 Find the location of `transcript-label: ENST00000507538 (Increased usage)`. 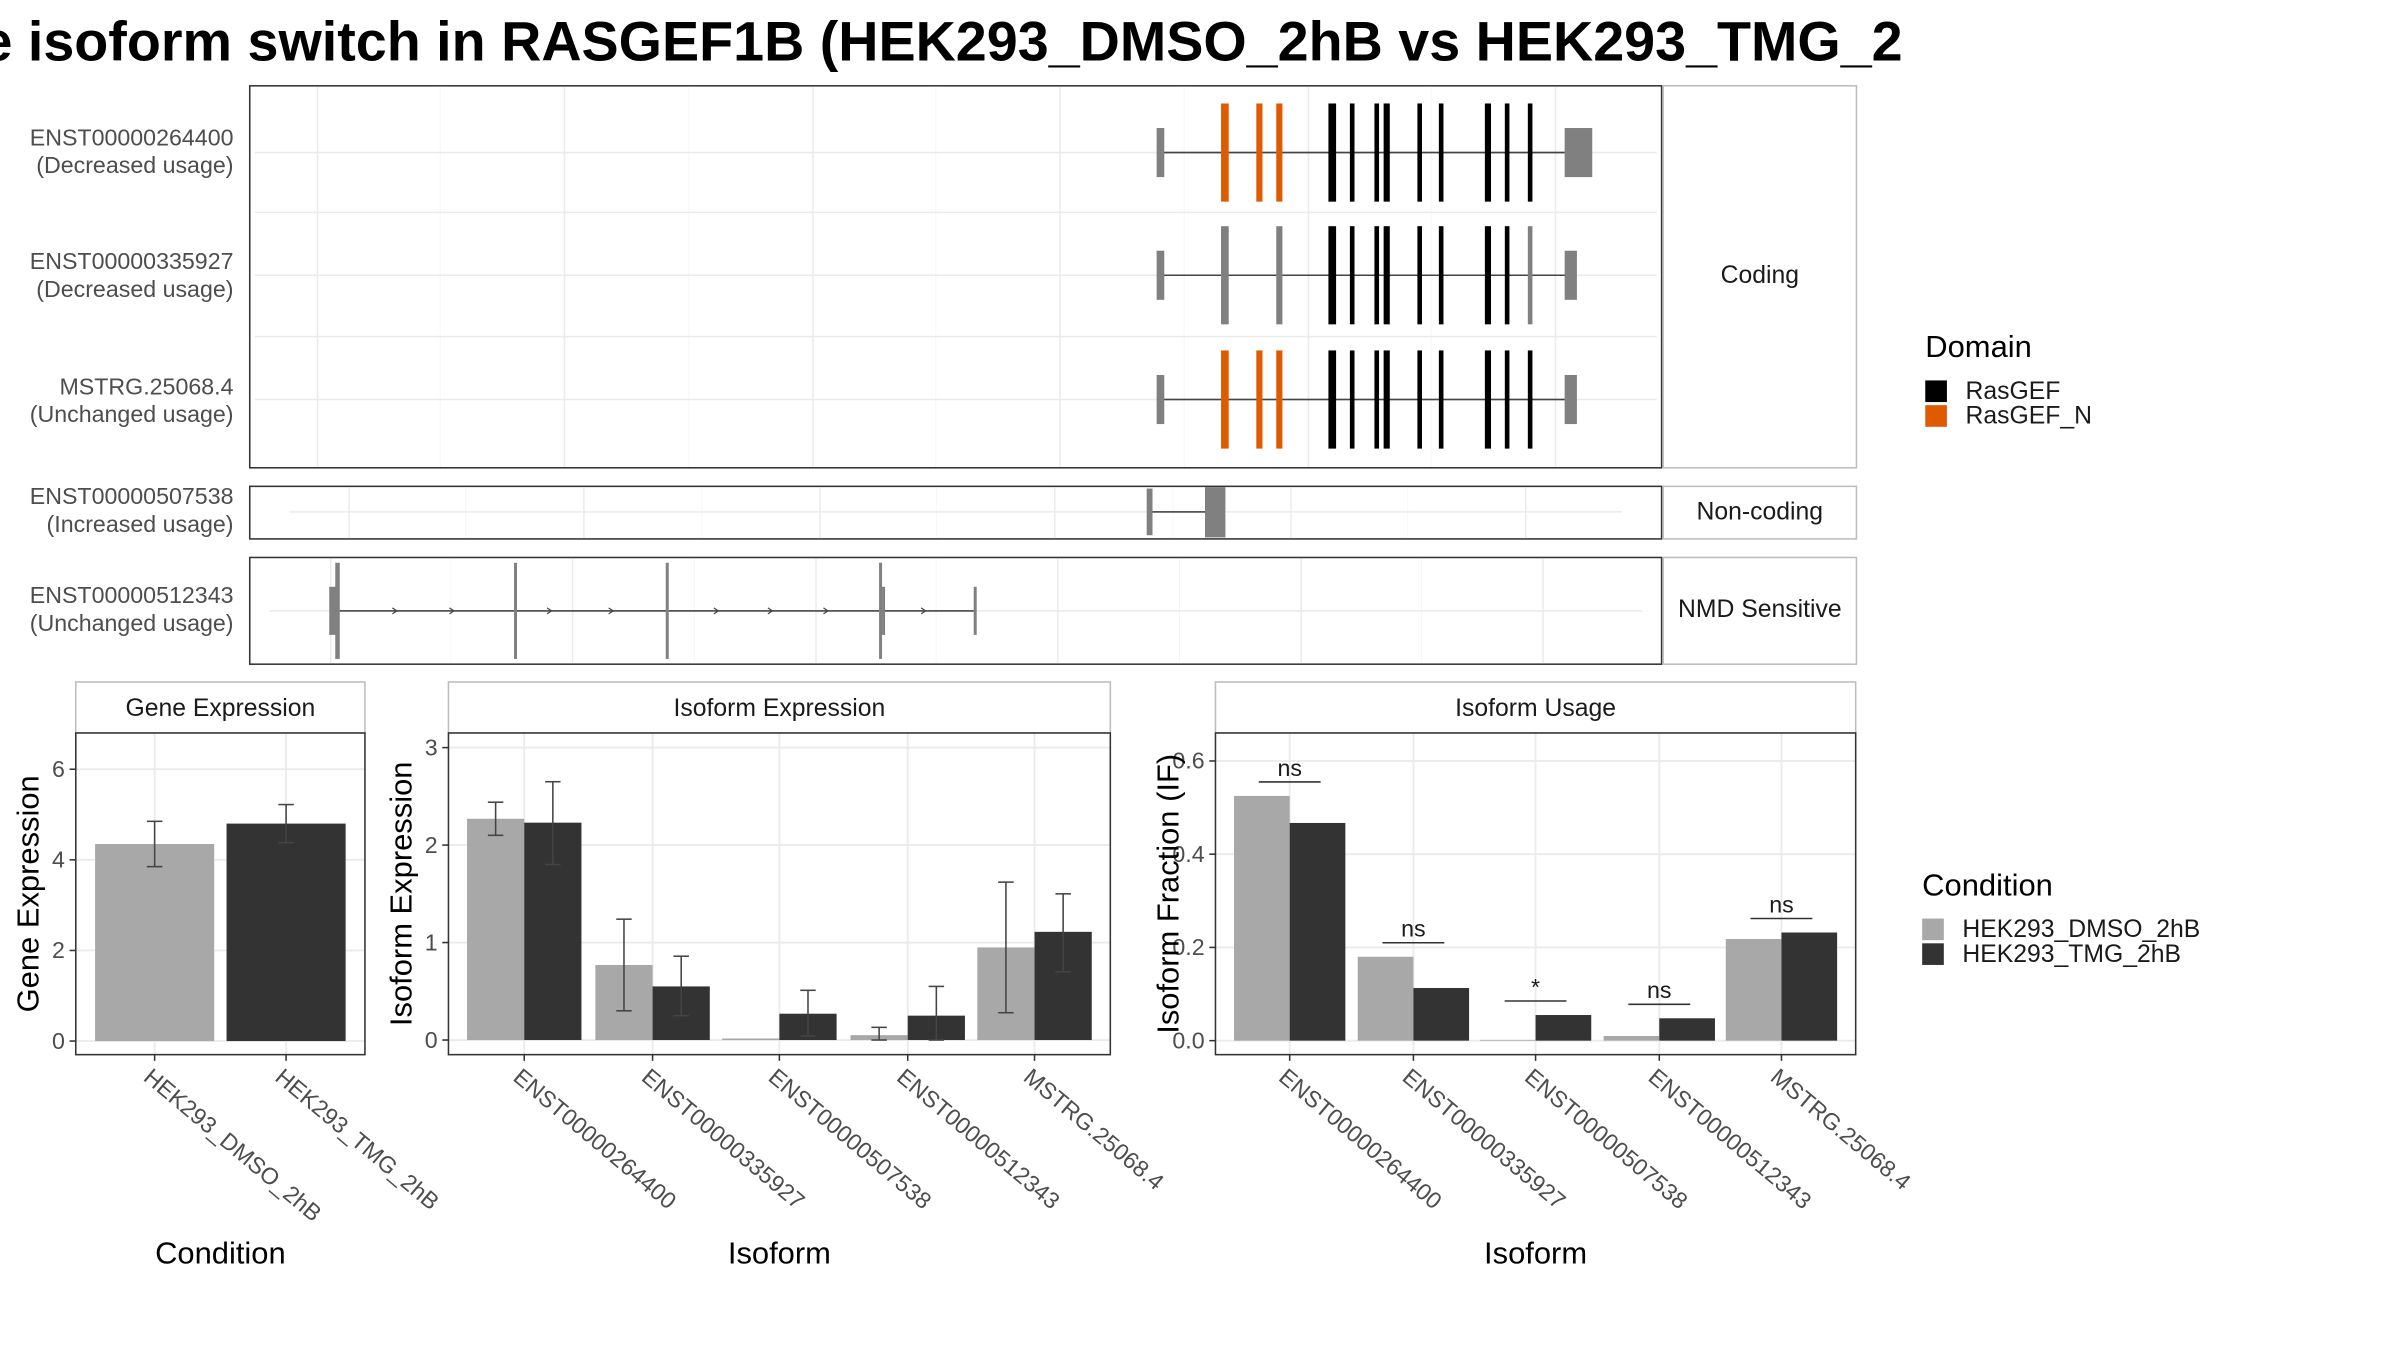

transcript-label: ENST00000507538 (Increased usage) is located at coordinates (131, 511).